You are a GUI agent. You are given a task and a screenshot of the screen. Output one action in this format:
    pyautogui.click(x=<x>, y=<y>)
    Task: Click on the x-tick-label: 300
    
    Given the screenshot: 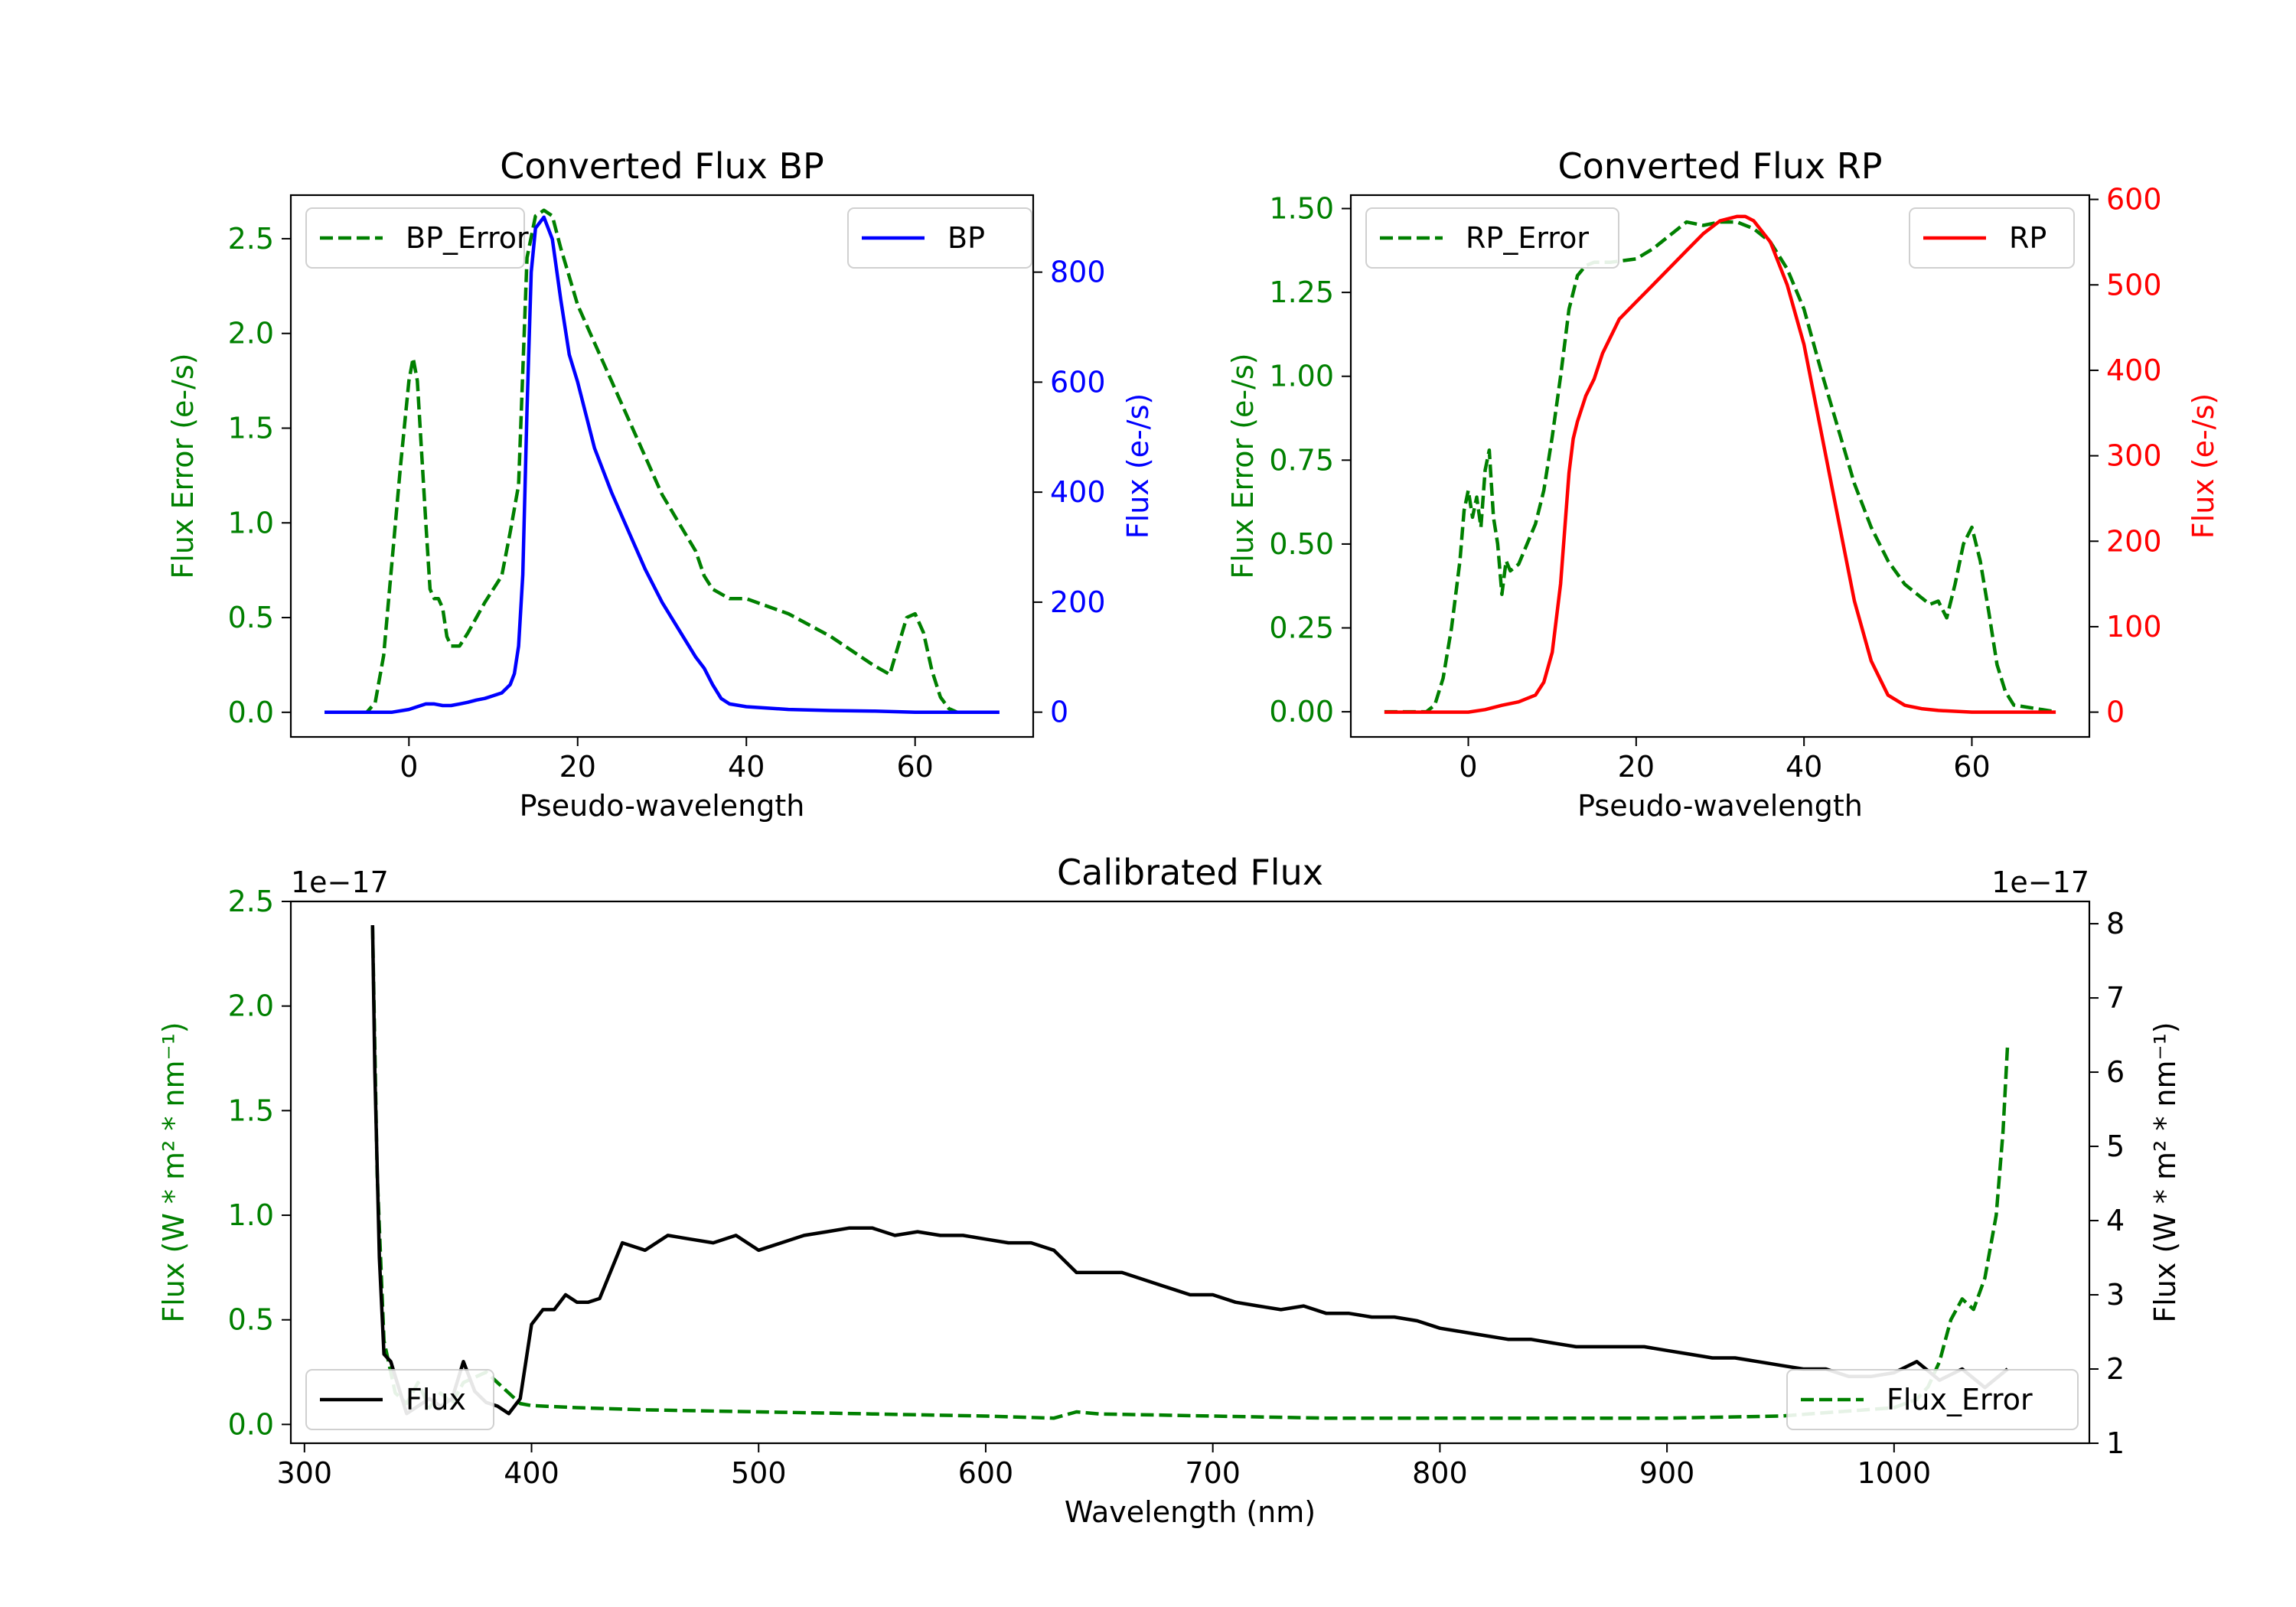 What is the action you would take?
    pyautogui.click(x=305, y=1473)
    